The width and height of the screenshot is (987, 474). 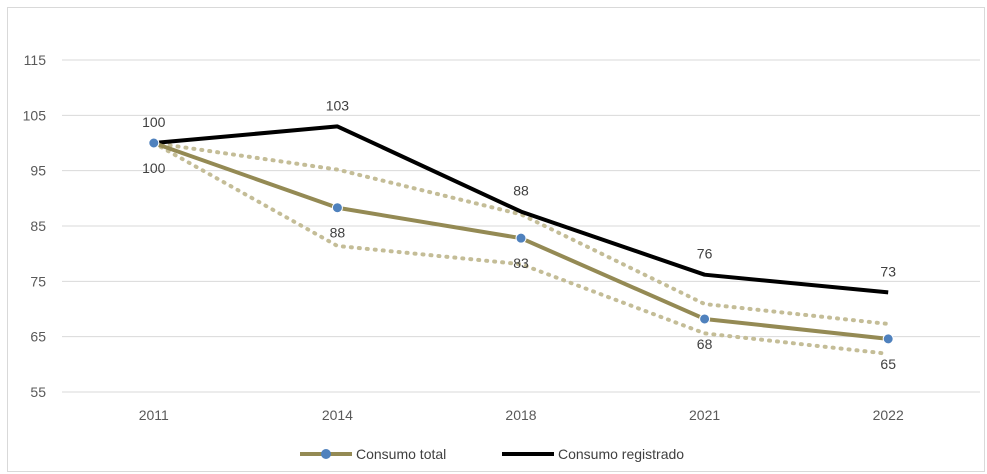 What do you see at coordinates (326, 454) in the screenshot?
I see `legend-swatch-marker` at bounding box center [326, 454].